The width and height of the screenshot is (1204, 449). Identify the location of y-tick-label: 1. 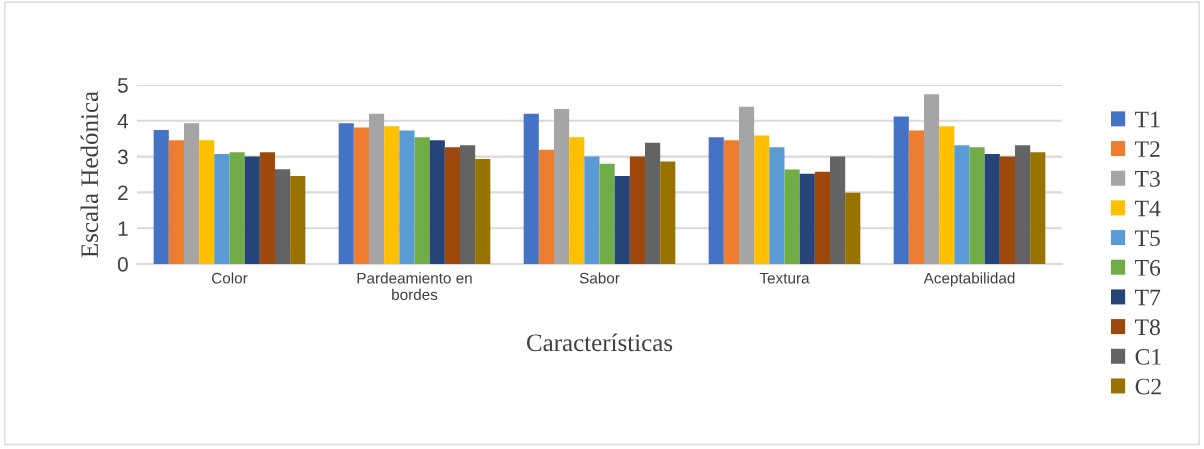
(123, 228).